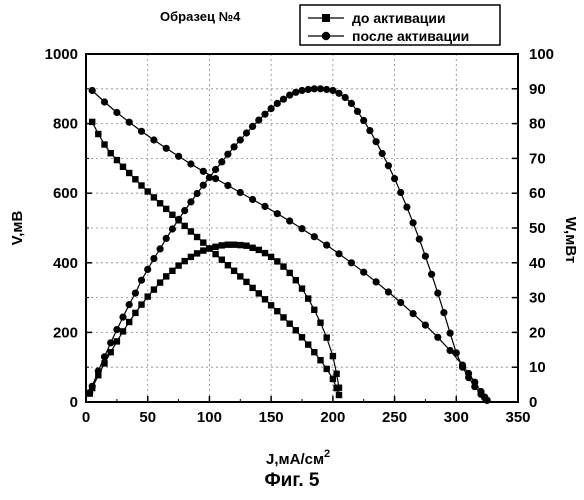  Describe the element at coordinates (517, 417) in the screenshot. I see `x-tick-label: 350` at that location.